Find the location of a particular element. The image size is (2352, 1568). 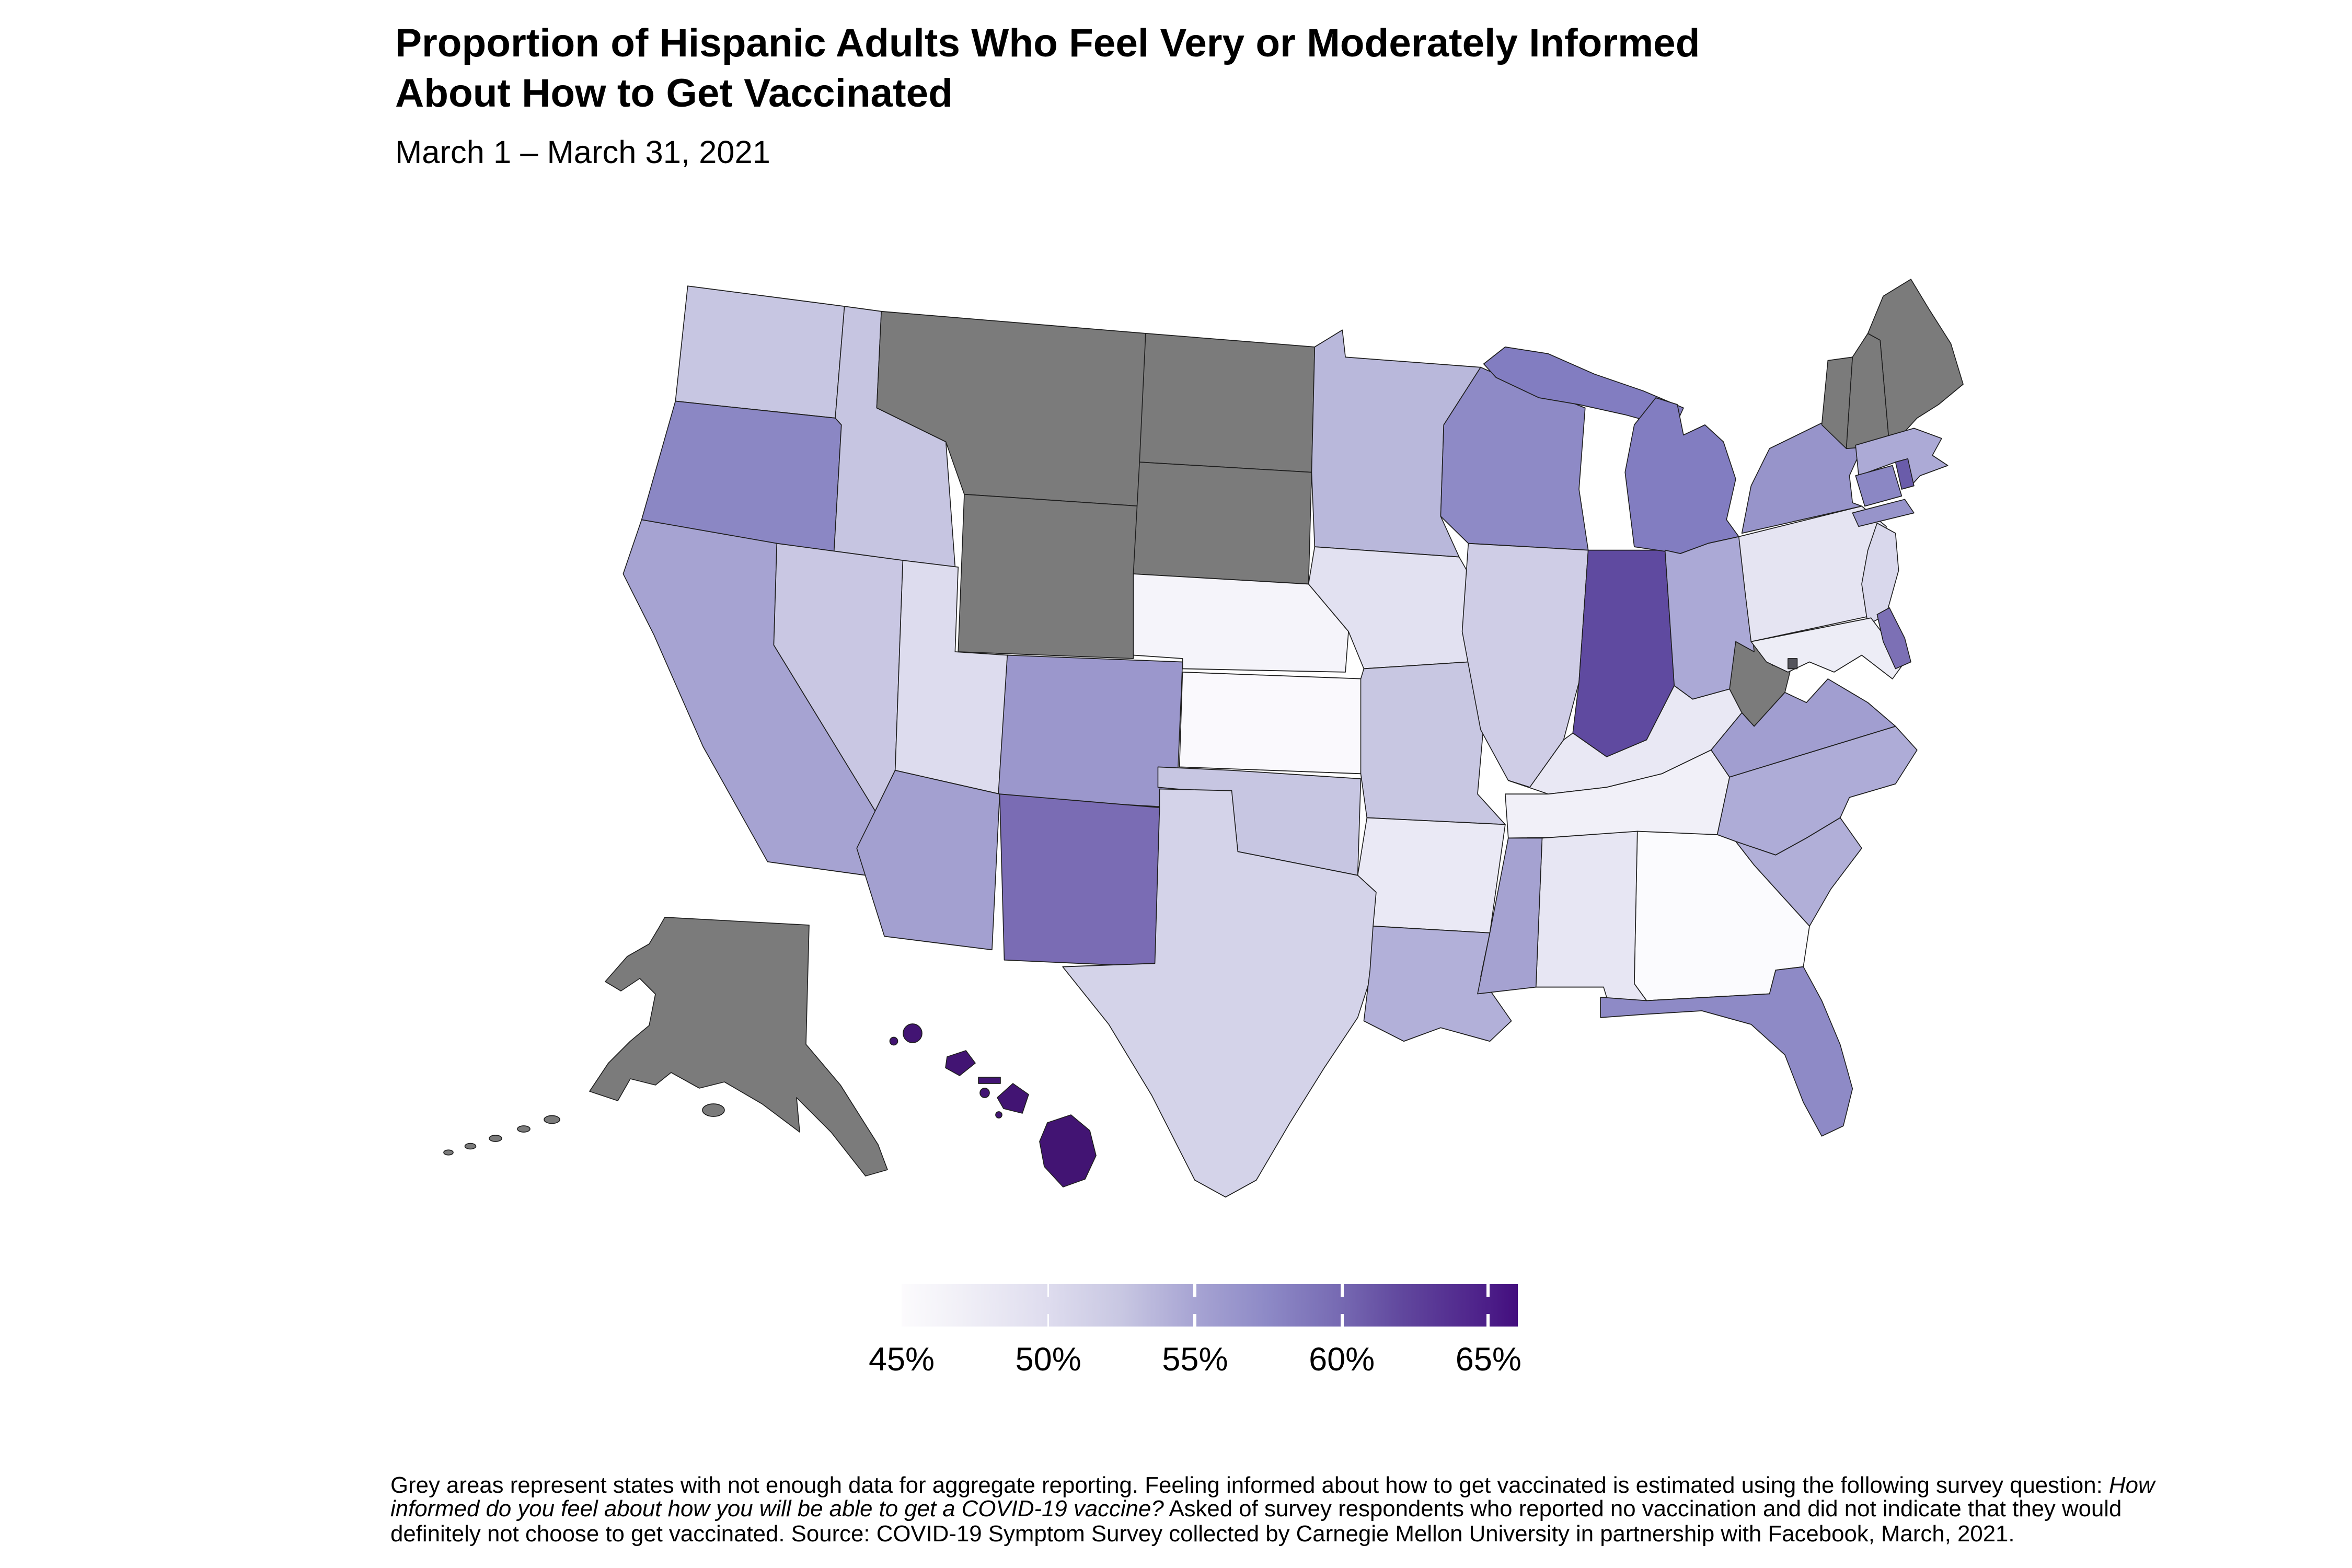

state-new-jersey is located at coordinates (1880, 574).